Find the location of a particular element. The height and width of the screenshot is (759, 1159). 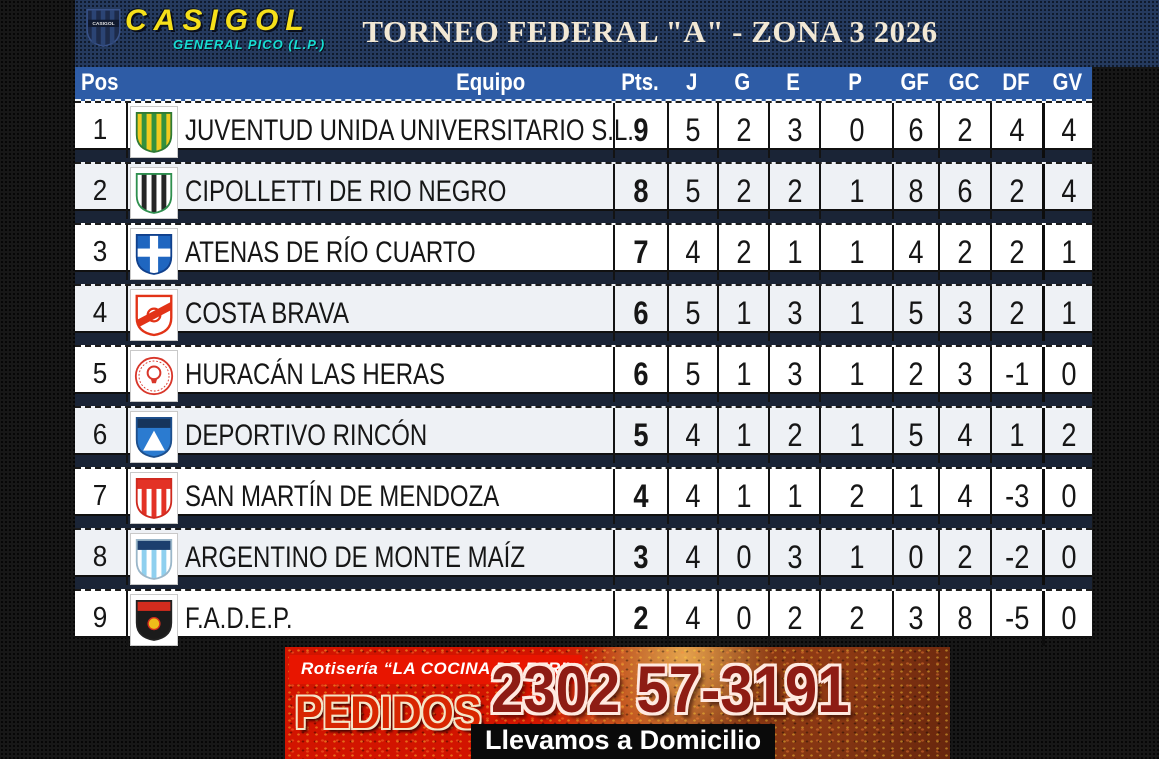

fadep-crest-icon is located at coordinates (154, 620).